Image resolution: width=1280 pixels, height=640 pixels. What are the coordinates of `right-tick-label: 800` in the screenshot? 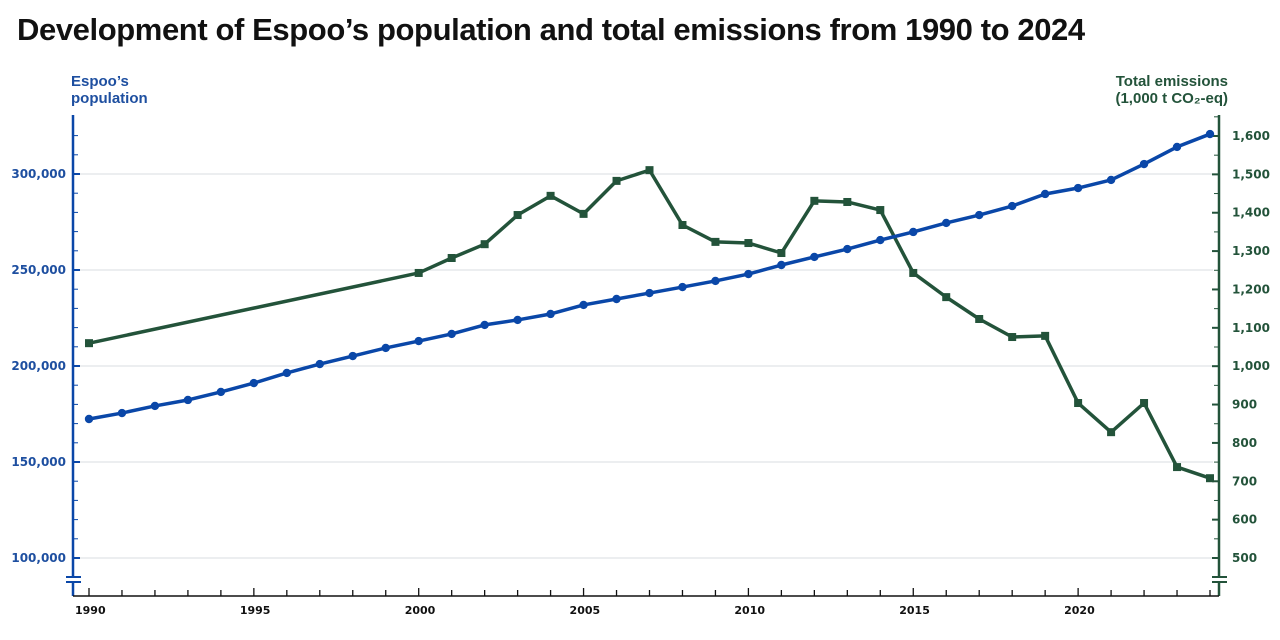 It's located at (1244, 443).